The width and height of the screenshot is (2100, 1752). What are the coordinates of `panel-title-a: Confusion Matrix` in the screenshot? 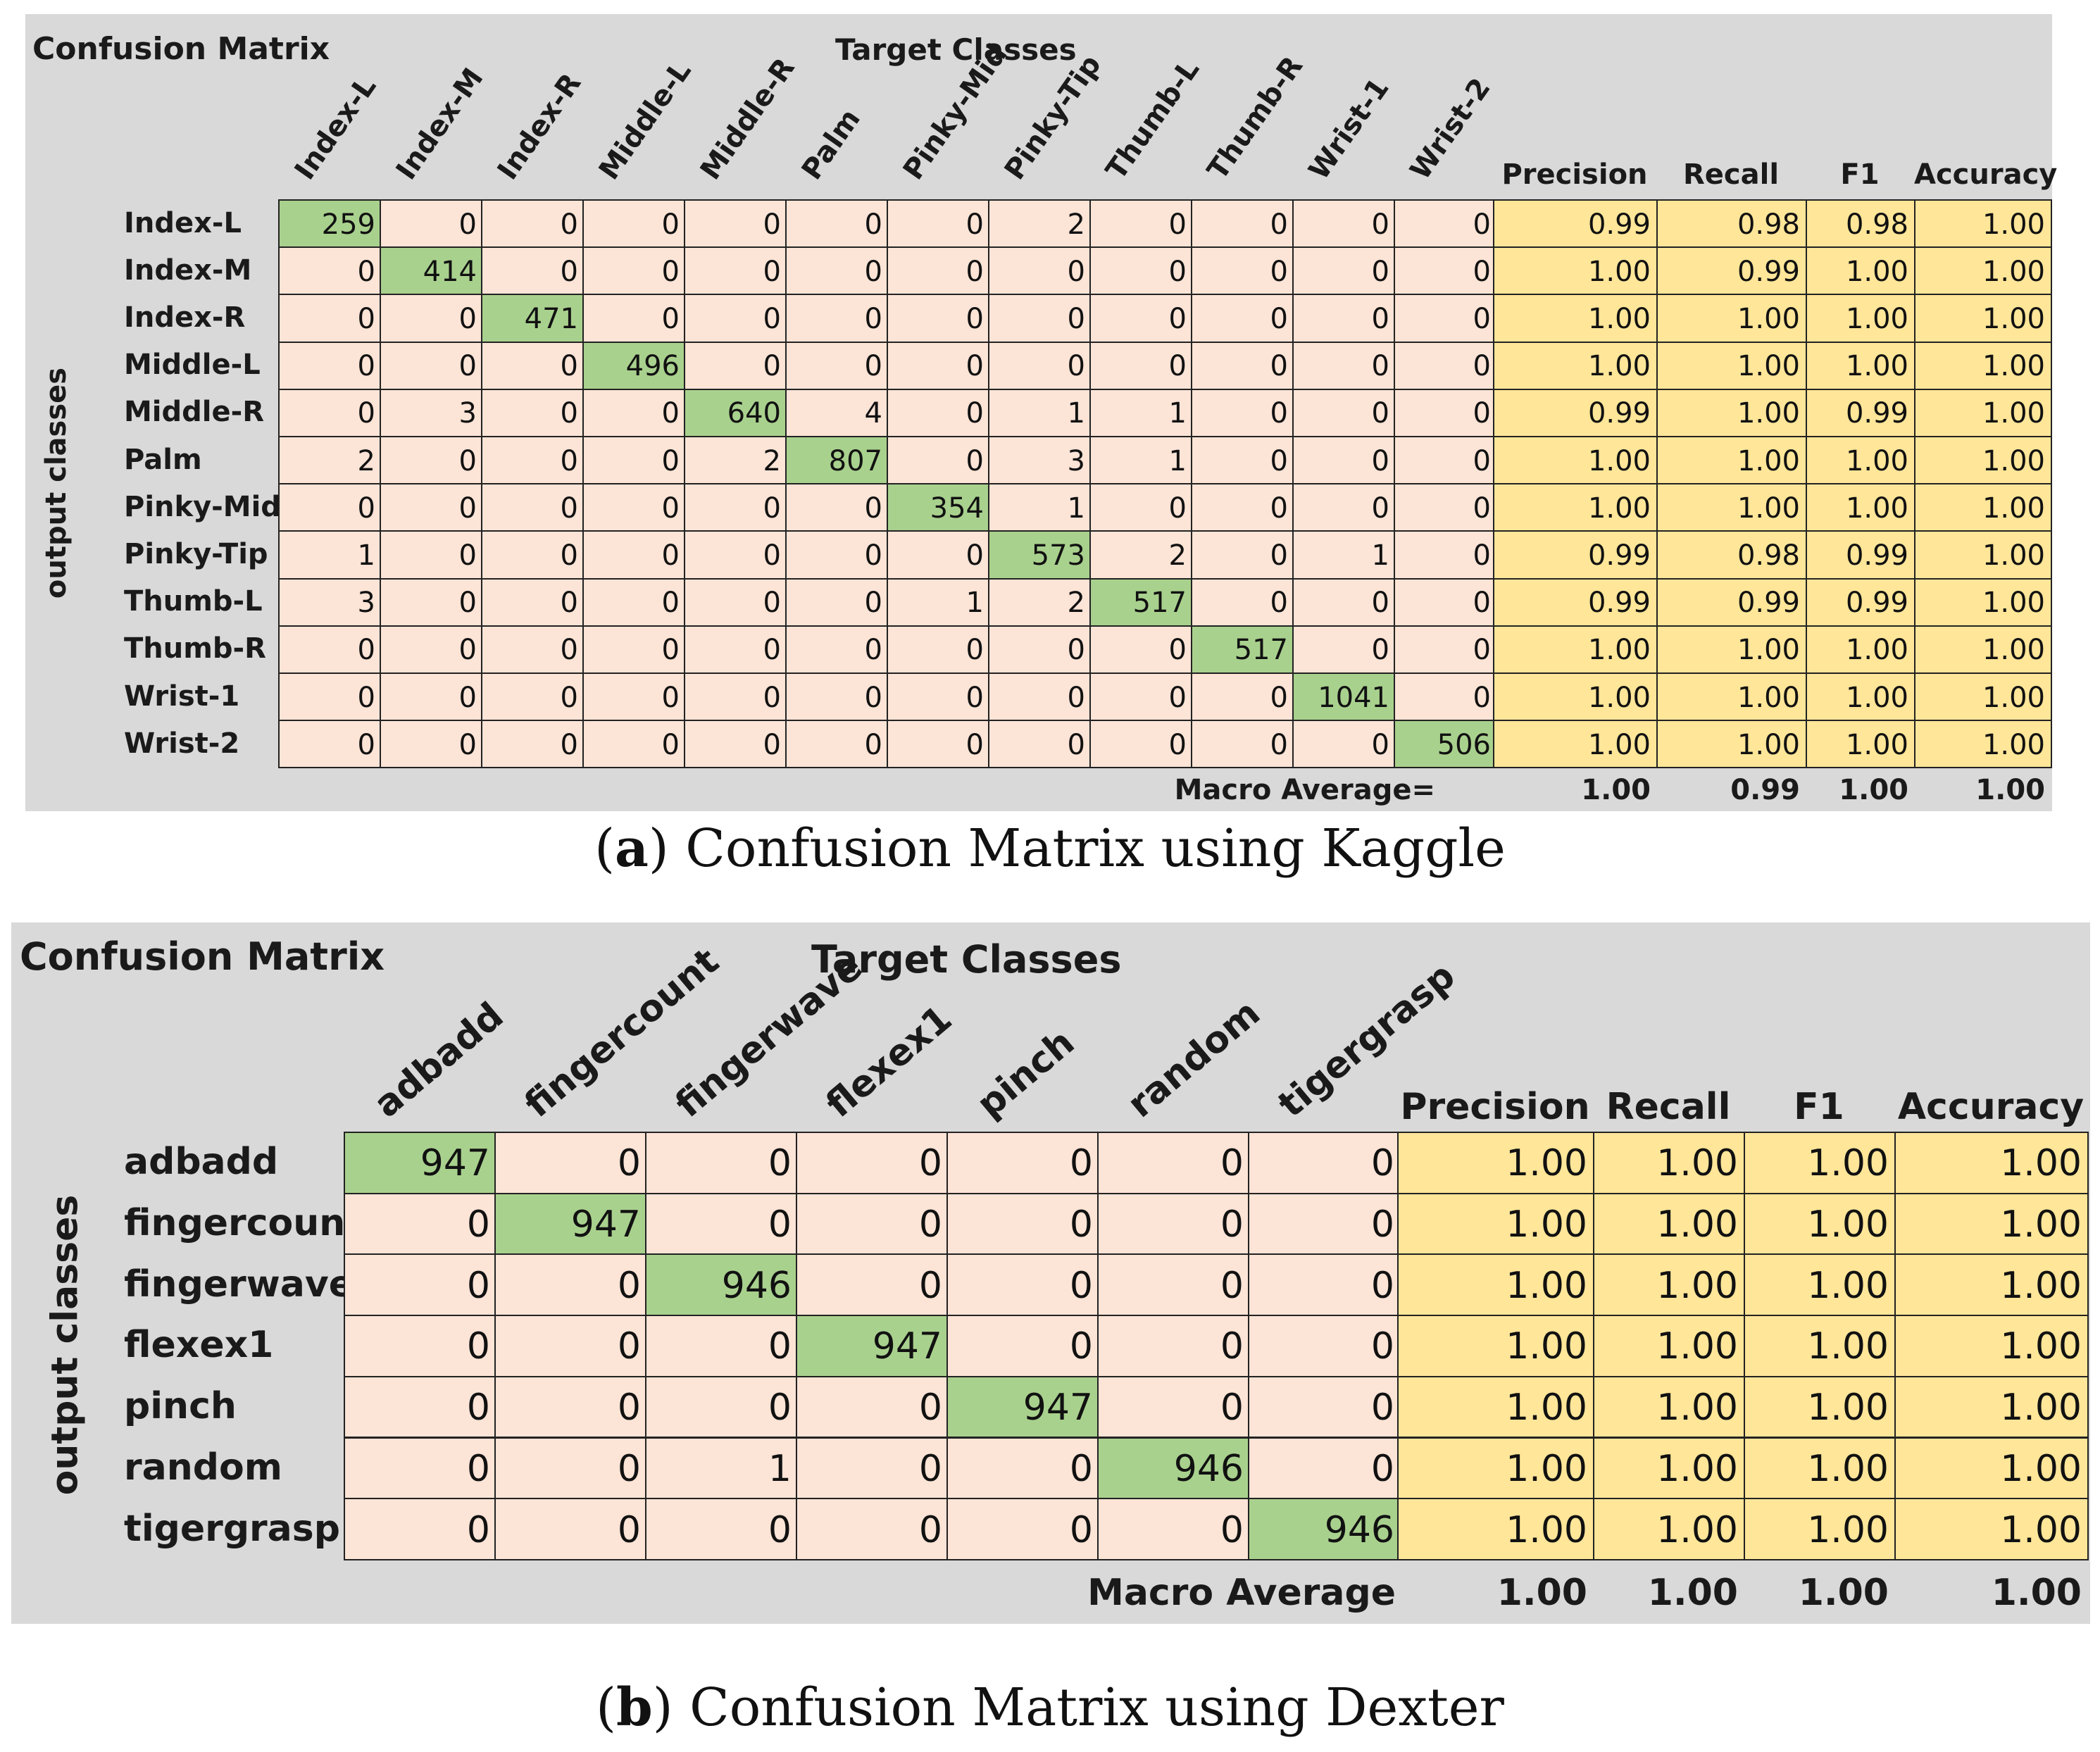 It's located at (181, 49).